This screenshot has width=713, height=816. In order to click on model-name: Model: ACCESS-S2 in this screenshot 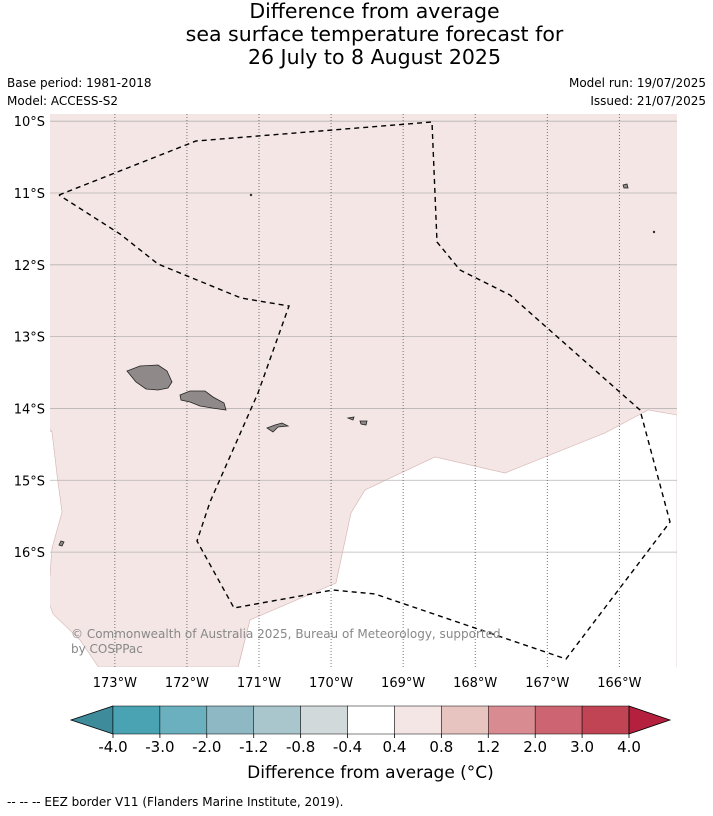, I will do `click(63, 101)`.